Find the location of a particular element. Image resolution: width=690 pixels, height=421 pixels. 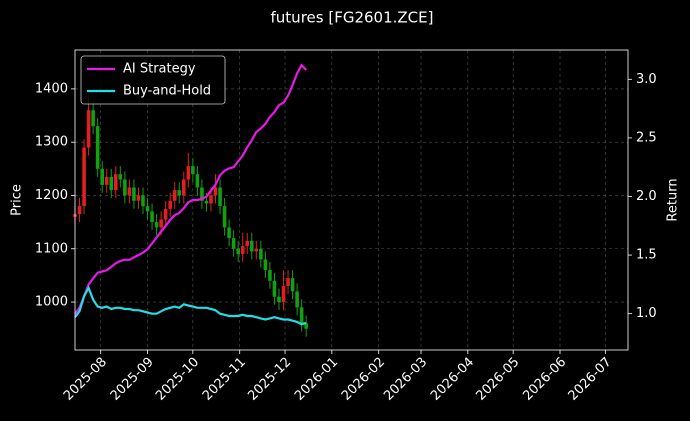

legend-box is located at coordinates (153, 80).